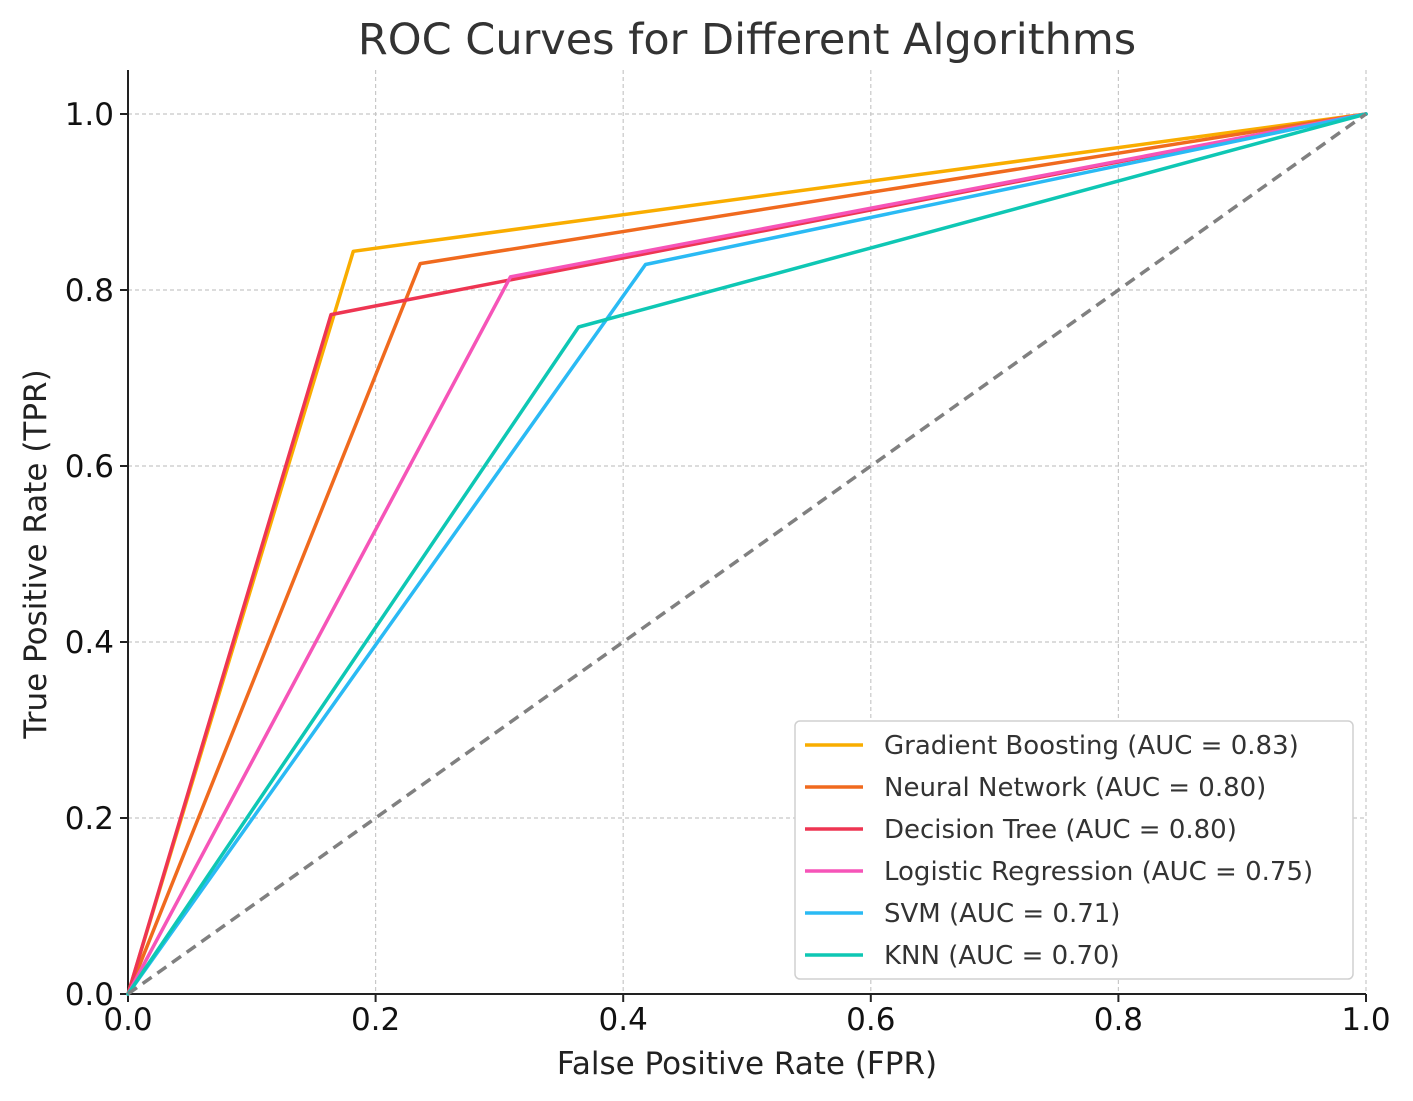 This screenshot has height=1101, width=1413. What do you see at coordinates (623, 1020) in the screenshot?
I see `x-tick-label: 0.4` at bounding box center [623, 1020].